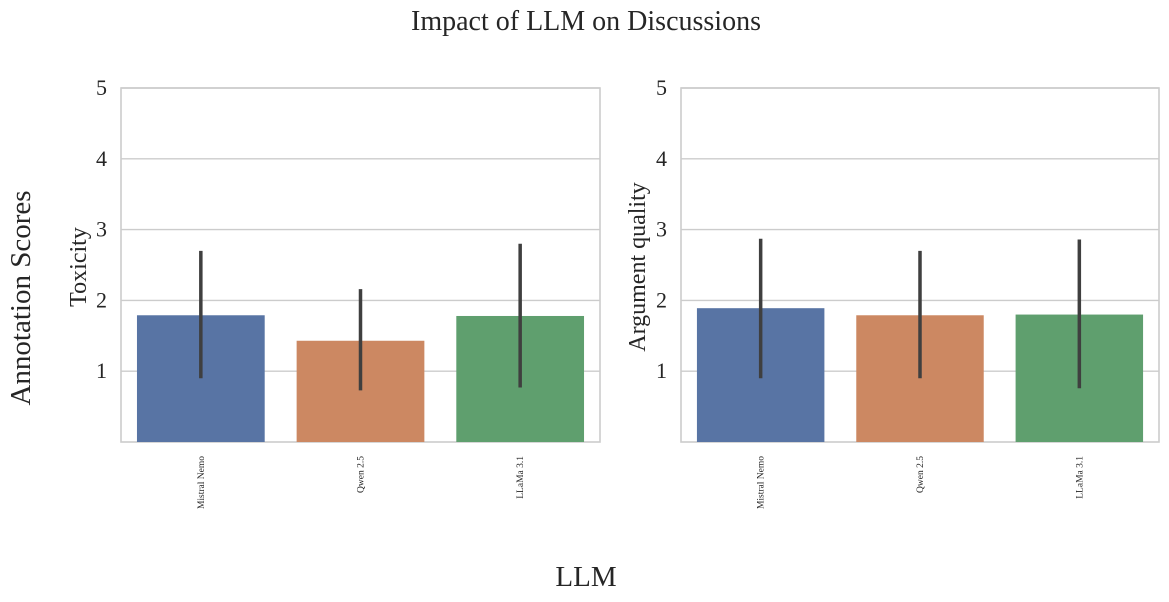 The image size is (1169, 602). I want to click on figure-x-label: LLM, so click(585, 577).